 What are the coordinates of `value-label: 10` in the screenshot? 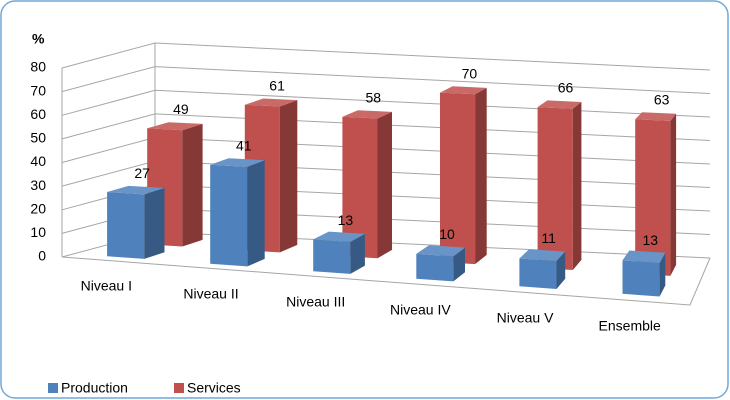 It's located at (447, 234).